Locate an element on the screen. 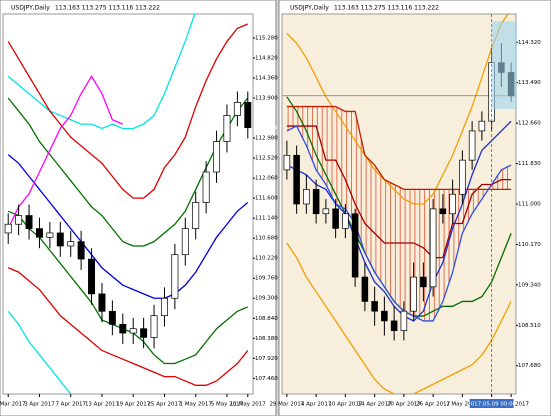 The width and height of the screenshot is (551, 420). selection-box is located at coordinates (504, 65).